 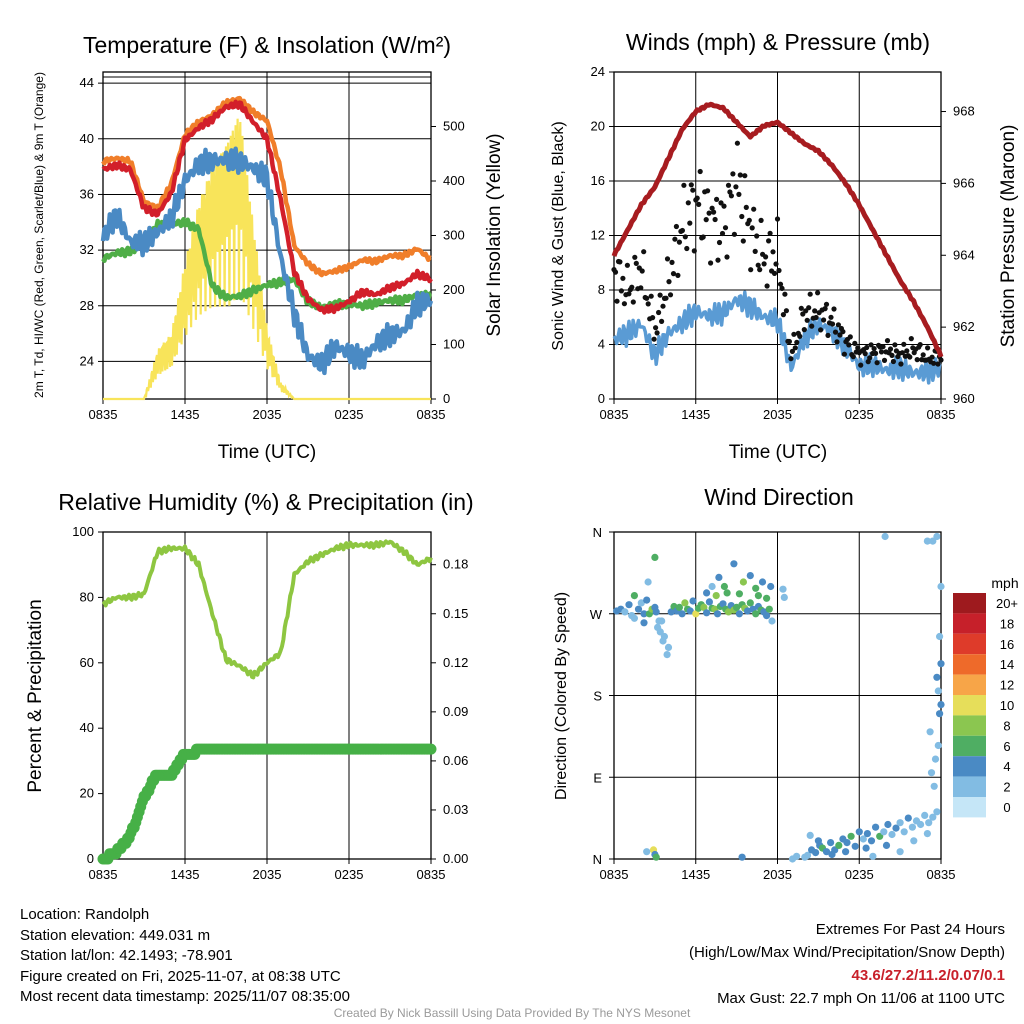 I want to click on x-tick-label: 1435, so click(x=185, y=414).